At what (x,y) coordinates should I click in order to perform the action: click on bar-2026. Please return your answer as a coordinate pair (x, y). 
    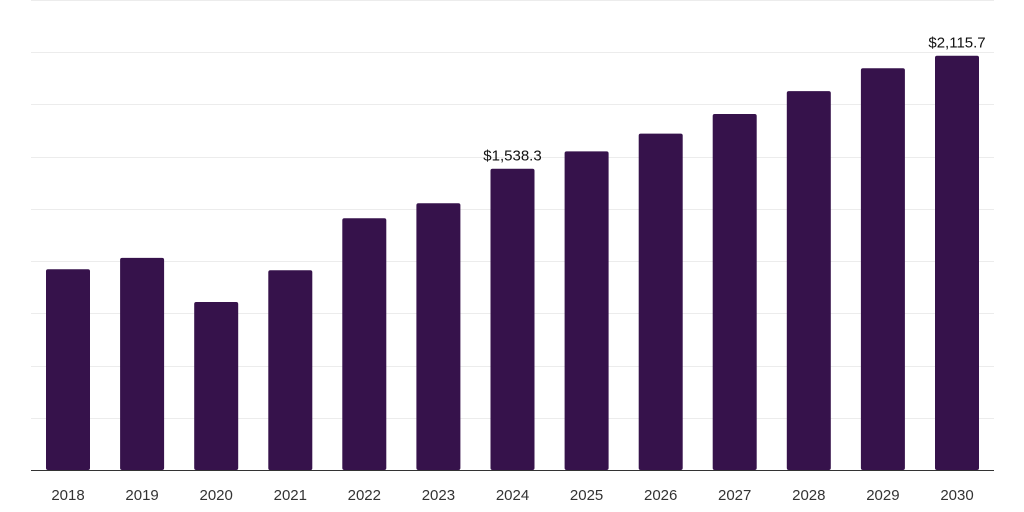
    Looking at the image, I should click on (660, 301).